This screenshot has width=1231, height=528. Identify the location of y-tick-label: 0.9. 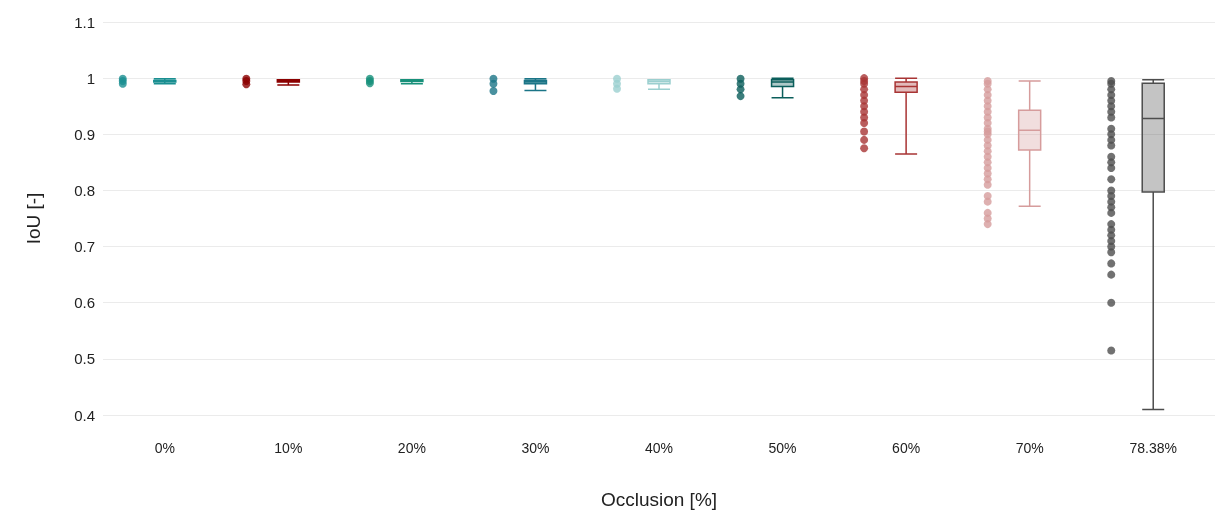
(84, 134).